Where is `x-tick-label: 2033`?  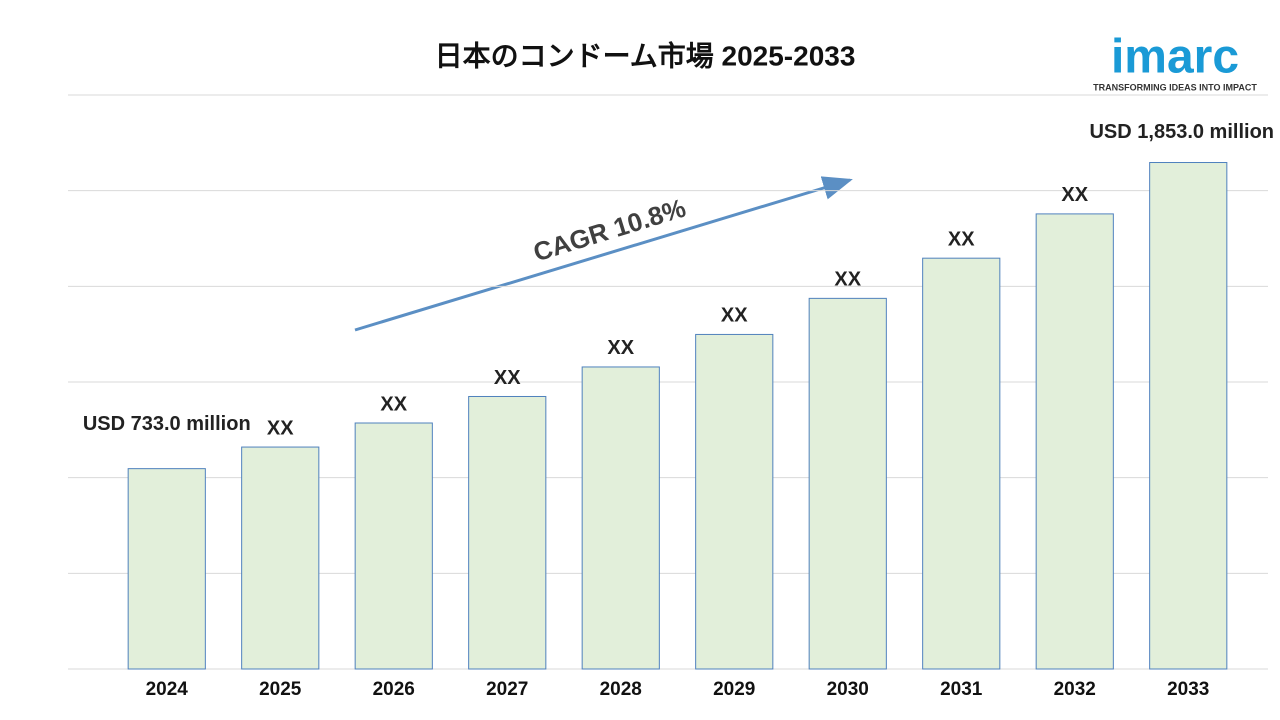
x-tick-label: 2033 is located at coordinates (1188, 689).